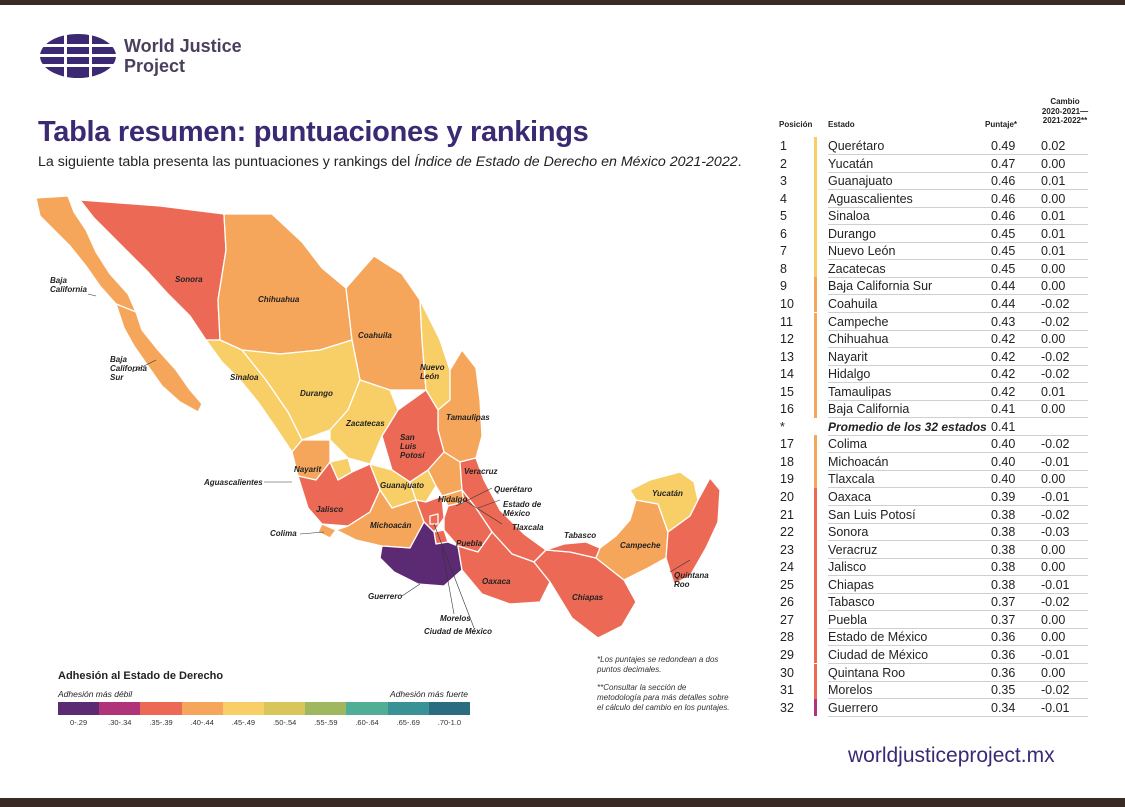 The height and width of the screenshot is (807, 1125). I want to click on row-score: 0.49, so click(1003, 146).